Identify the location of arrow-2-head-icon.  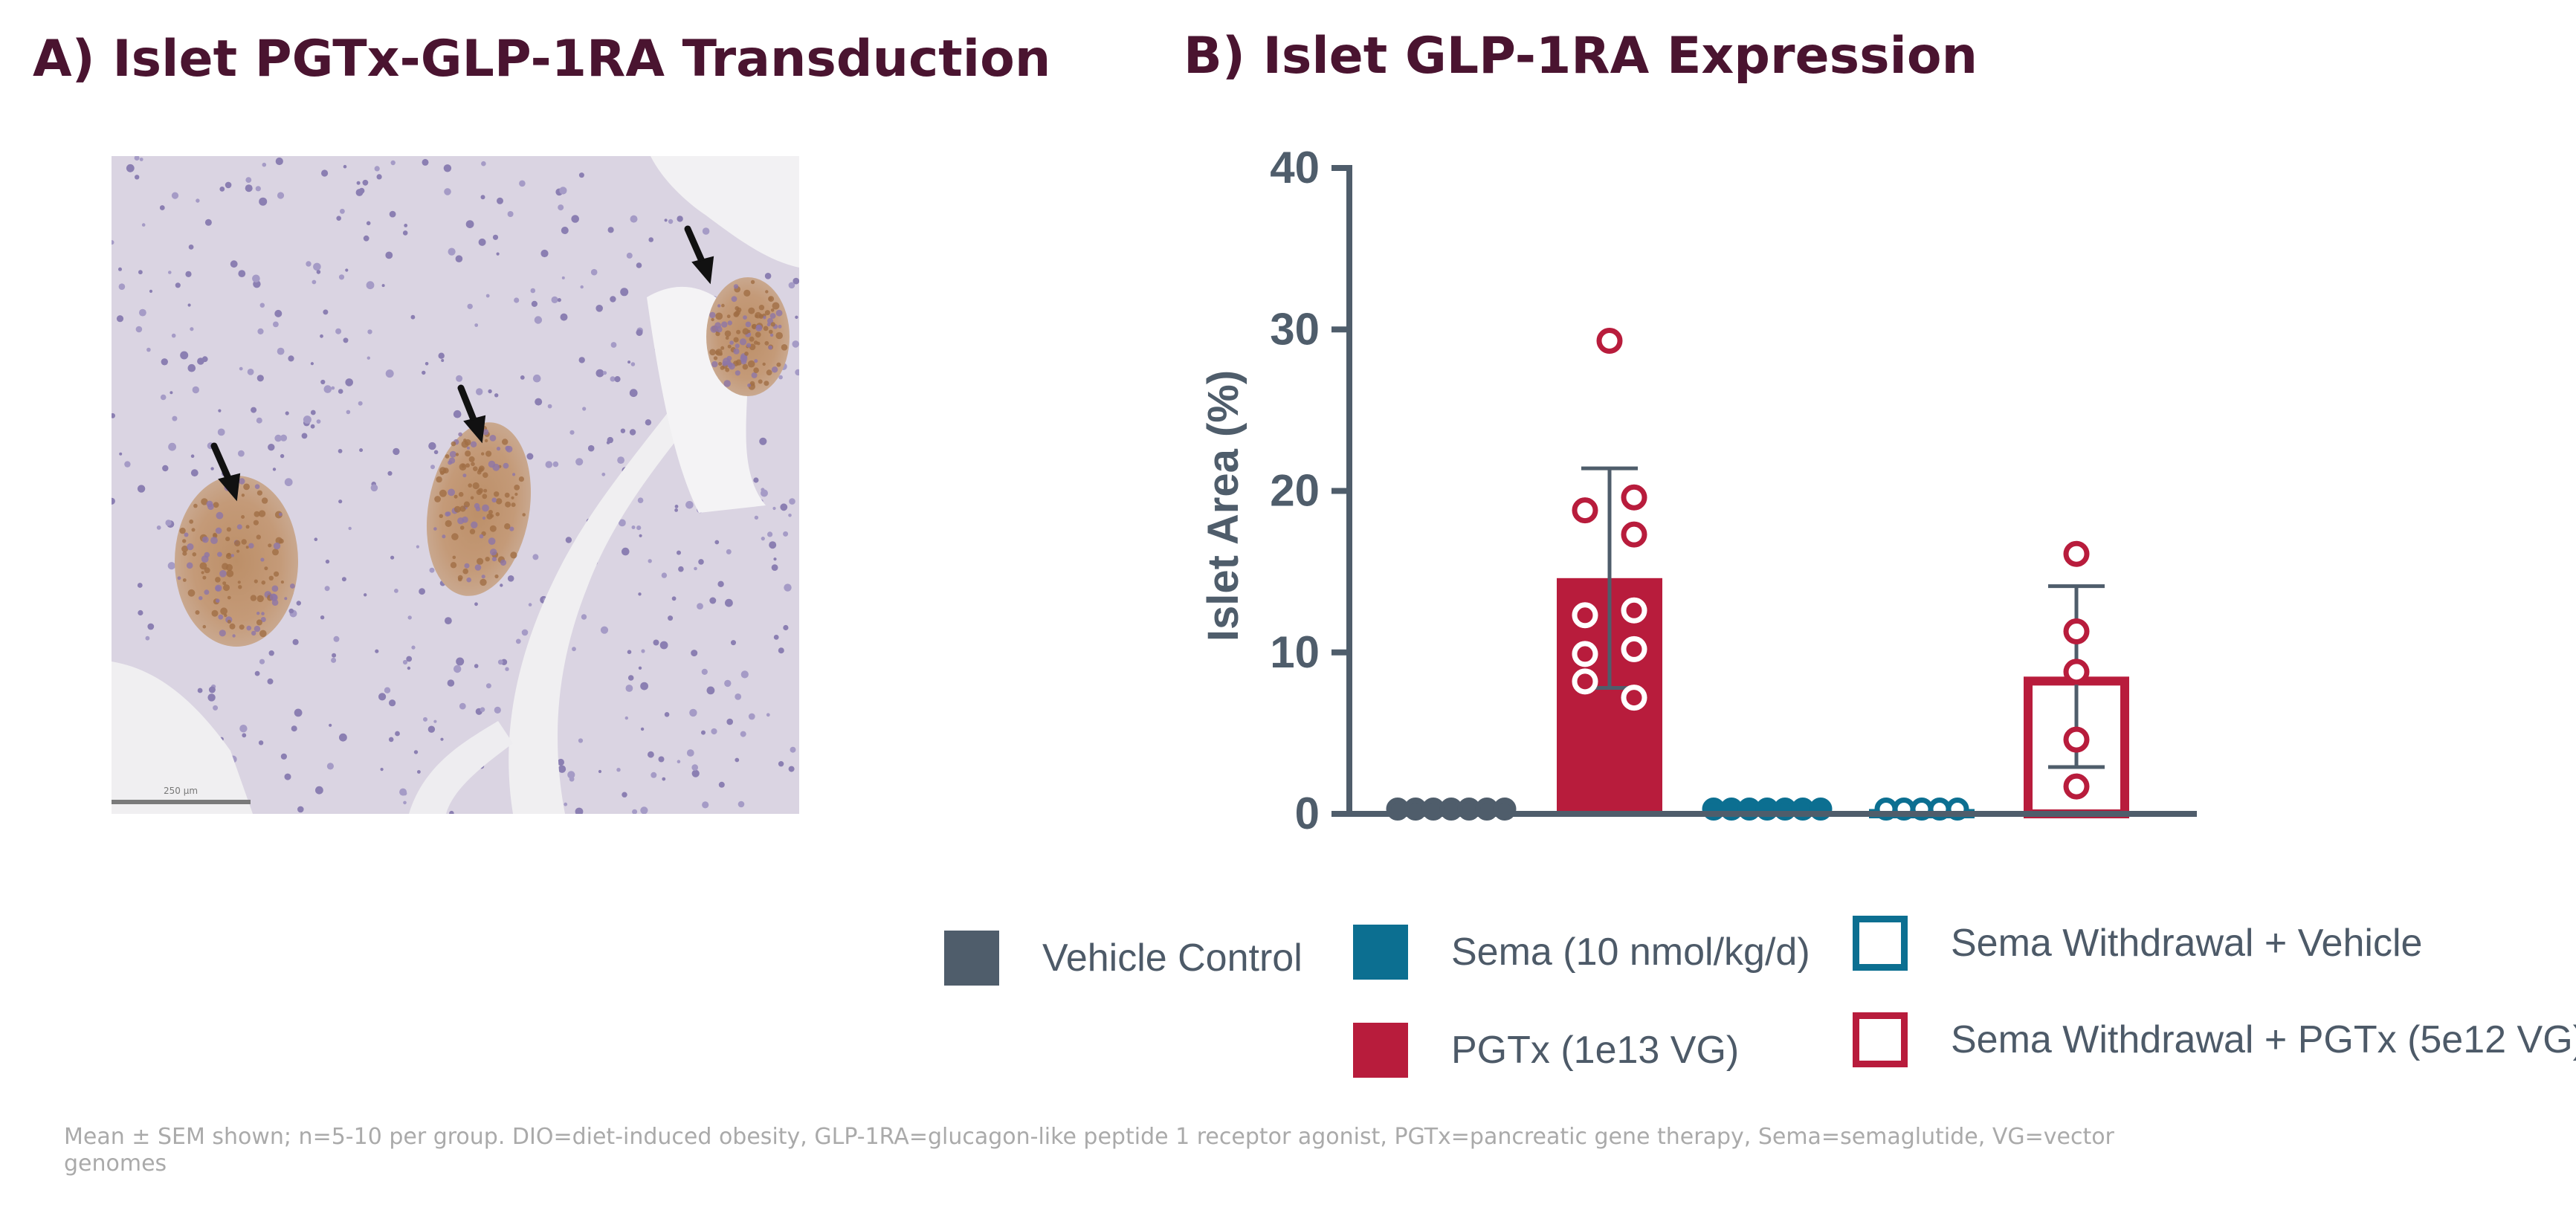
(474, 429).